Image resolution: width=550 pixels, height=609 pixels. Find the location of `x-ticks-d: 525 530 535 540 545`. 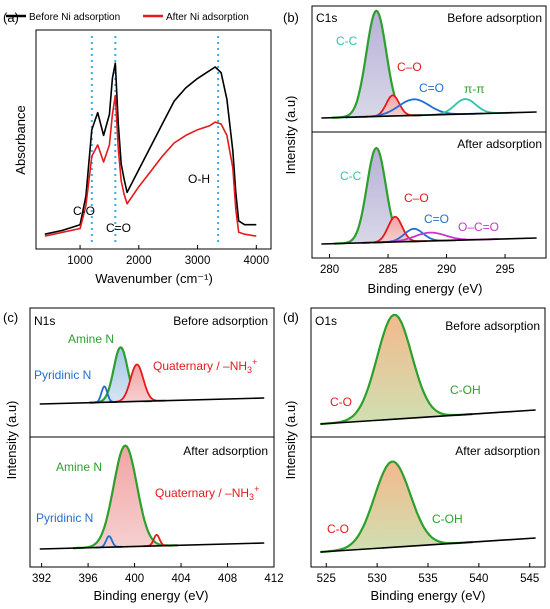

x-ticks-d: 525 530 535 540 545 is located at coordinates (428, 574).